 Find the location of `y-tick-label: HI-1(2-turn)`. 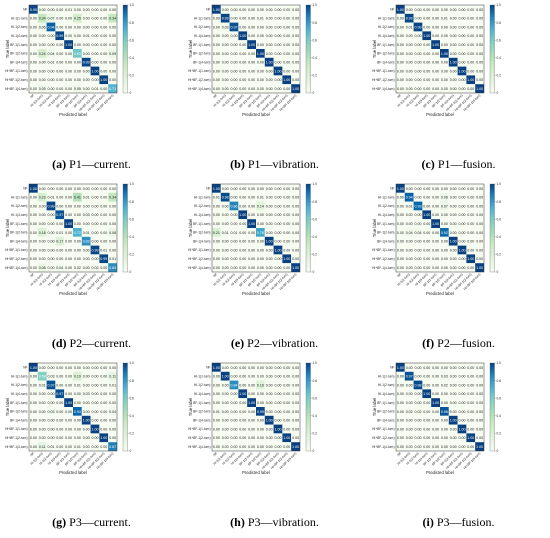

y-tick-label: HI-1(2-turn) is located at coordinates (202, 27).